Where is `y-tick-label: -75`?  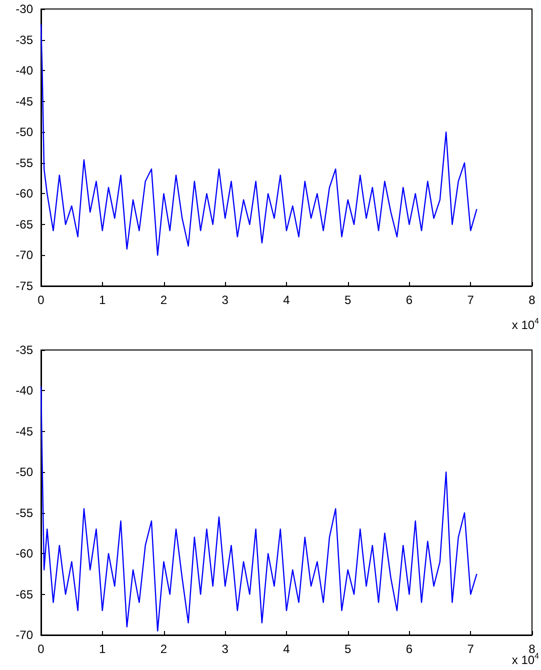 y-tick-label: -75 is located at coordinates (25, 286).